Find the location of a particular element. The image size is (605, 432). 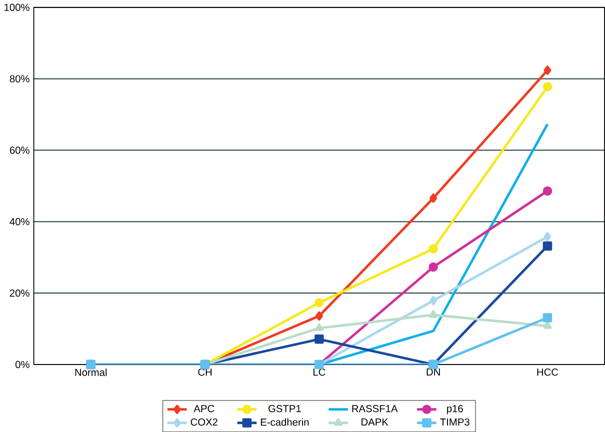

legend-label: p16 is located at coordinates (455, 409).